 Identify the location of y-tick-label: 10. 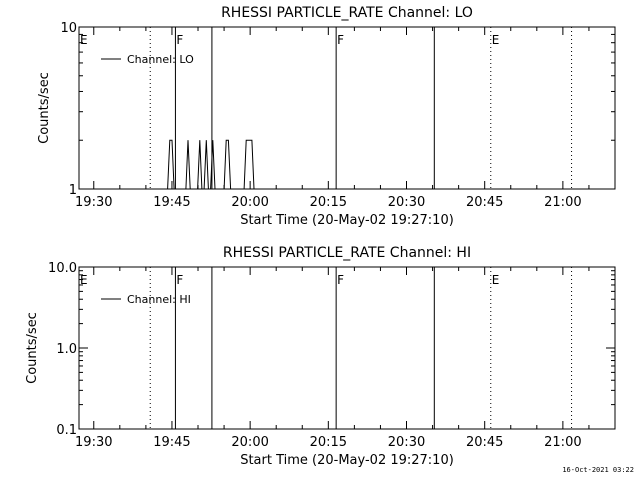
(68, 28).